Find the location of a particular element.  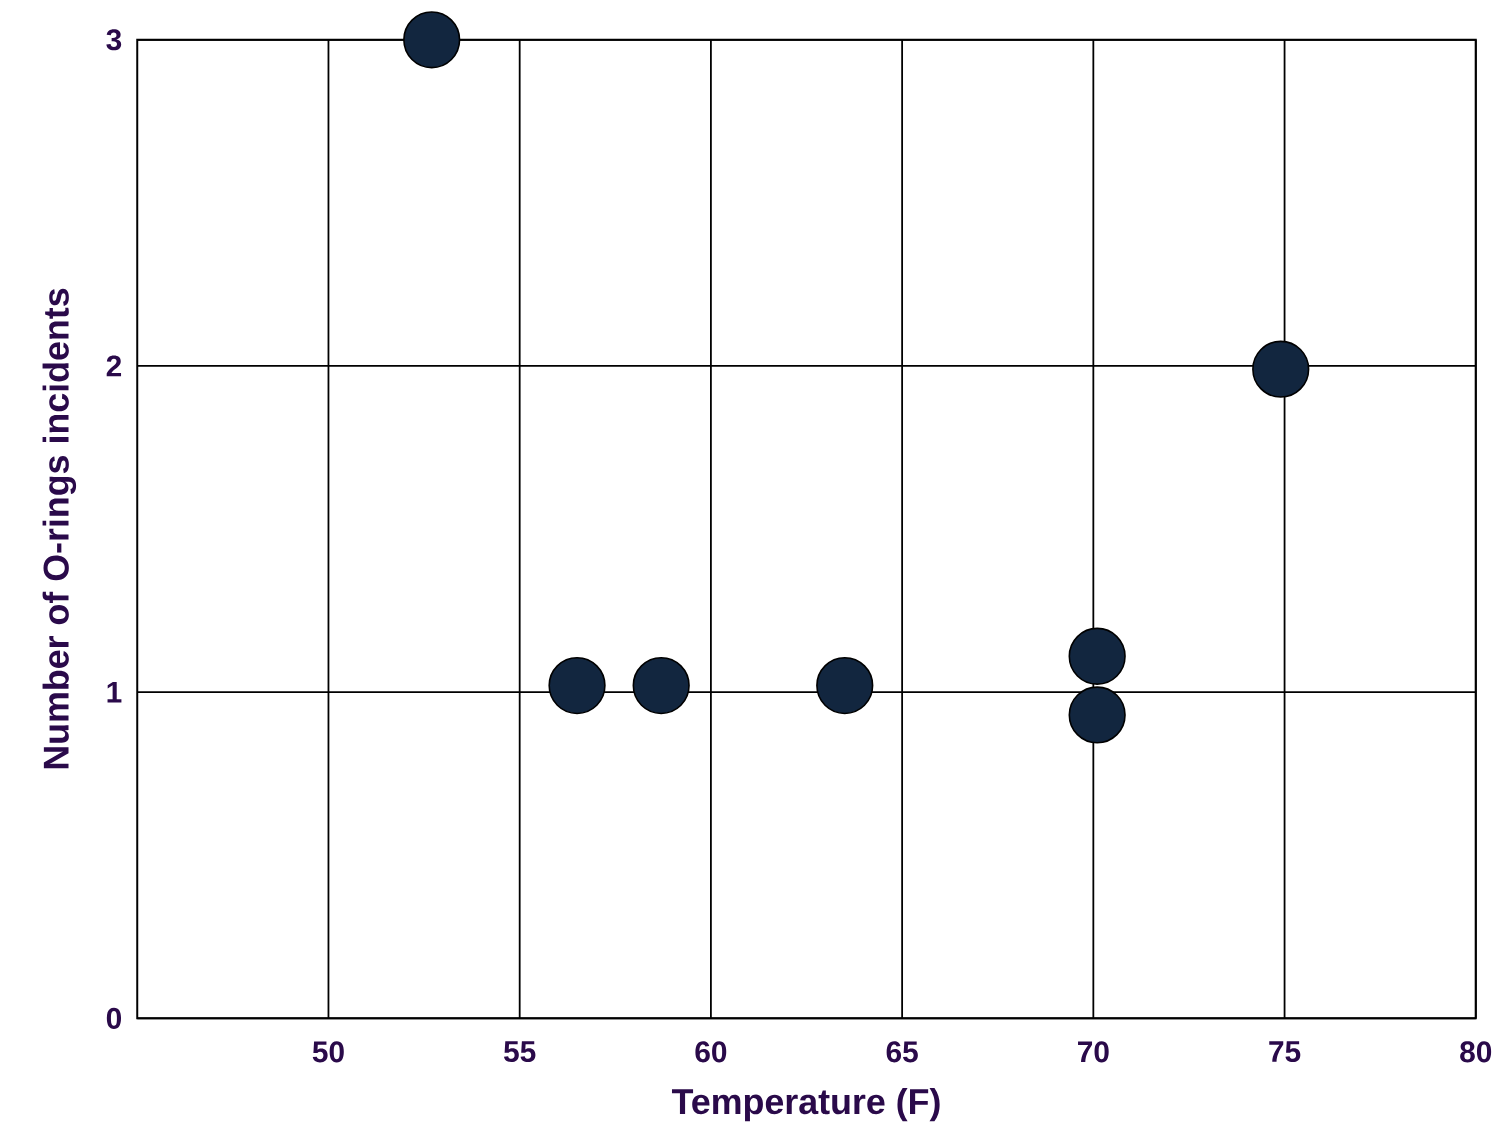

x-tick-label: 50 is located at coordinates (328, 1052).